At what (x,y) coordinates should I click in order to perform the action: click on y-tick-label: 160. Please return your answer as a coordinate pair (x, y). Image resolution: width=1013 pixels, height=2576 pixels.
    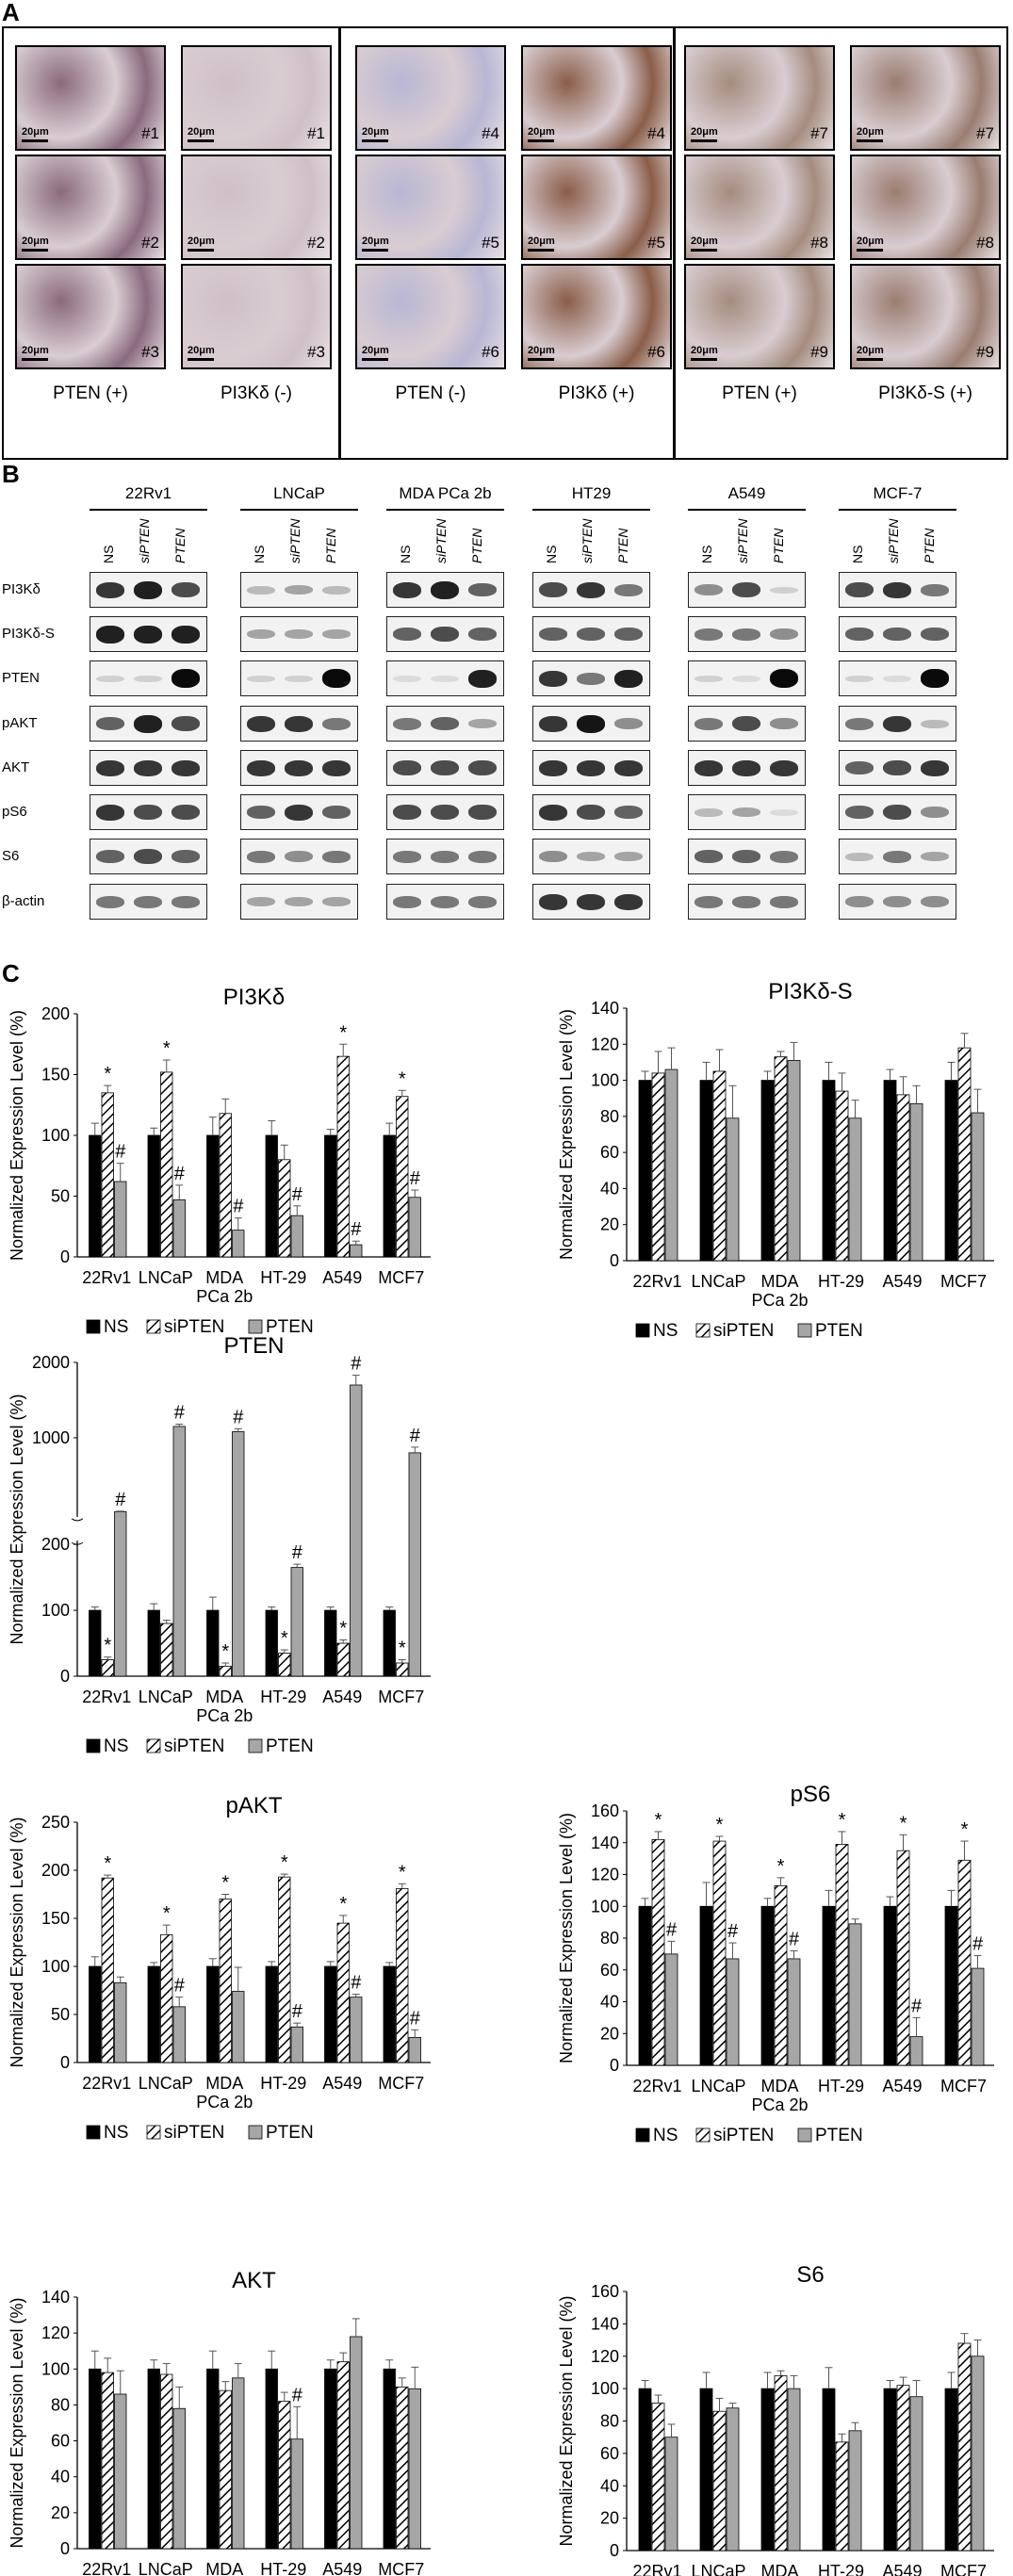
    Looking at the image, I should click on (605, 1811).